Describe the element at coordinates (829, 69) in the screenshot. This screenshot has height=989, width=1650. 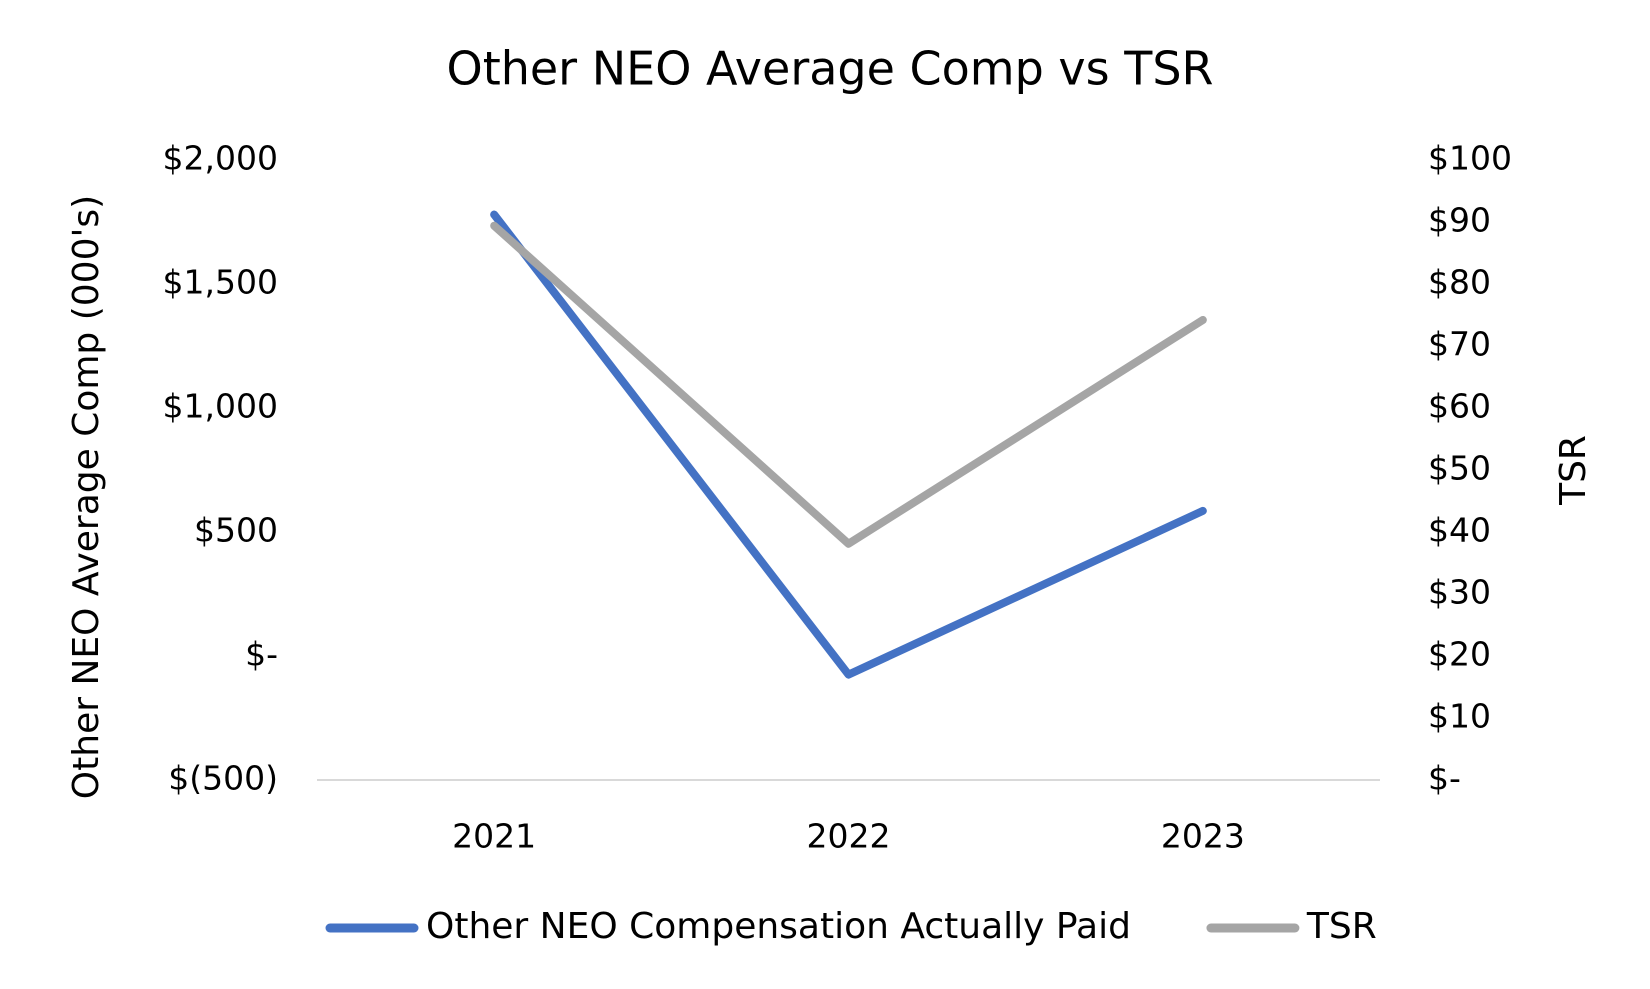
I see `chart-title: Other NEO Average Comp vs TSR` at that location.